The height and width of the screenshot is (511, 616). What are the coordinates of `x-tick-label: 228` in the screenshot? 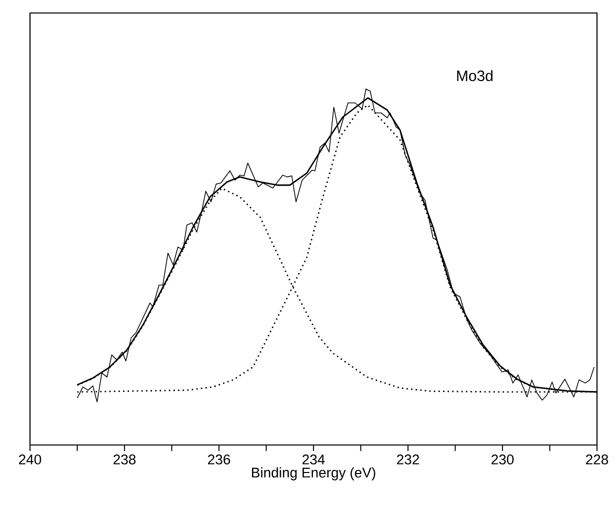 It's located at (597, 459).